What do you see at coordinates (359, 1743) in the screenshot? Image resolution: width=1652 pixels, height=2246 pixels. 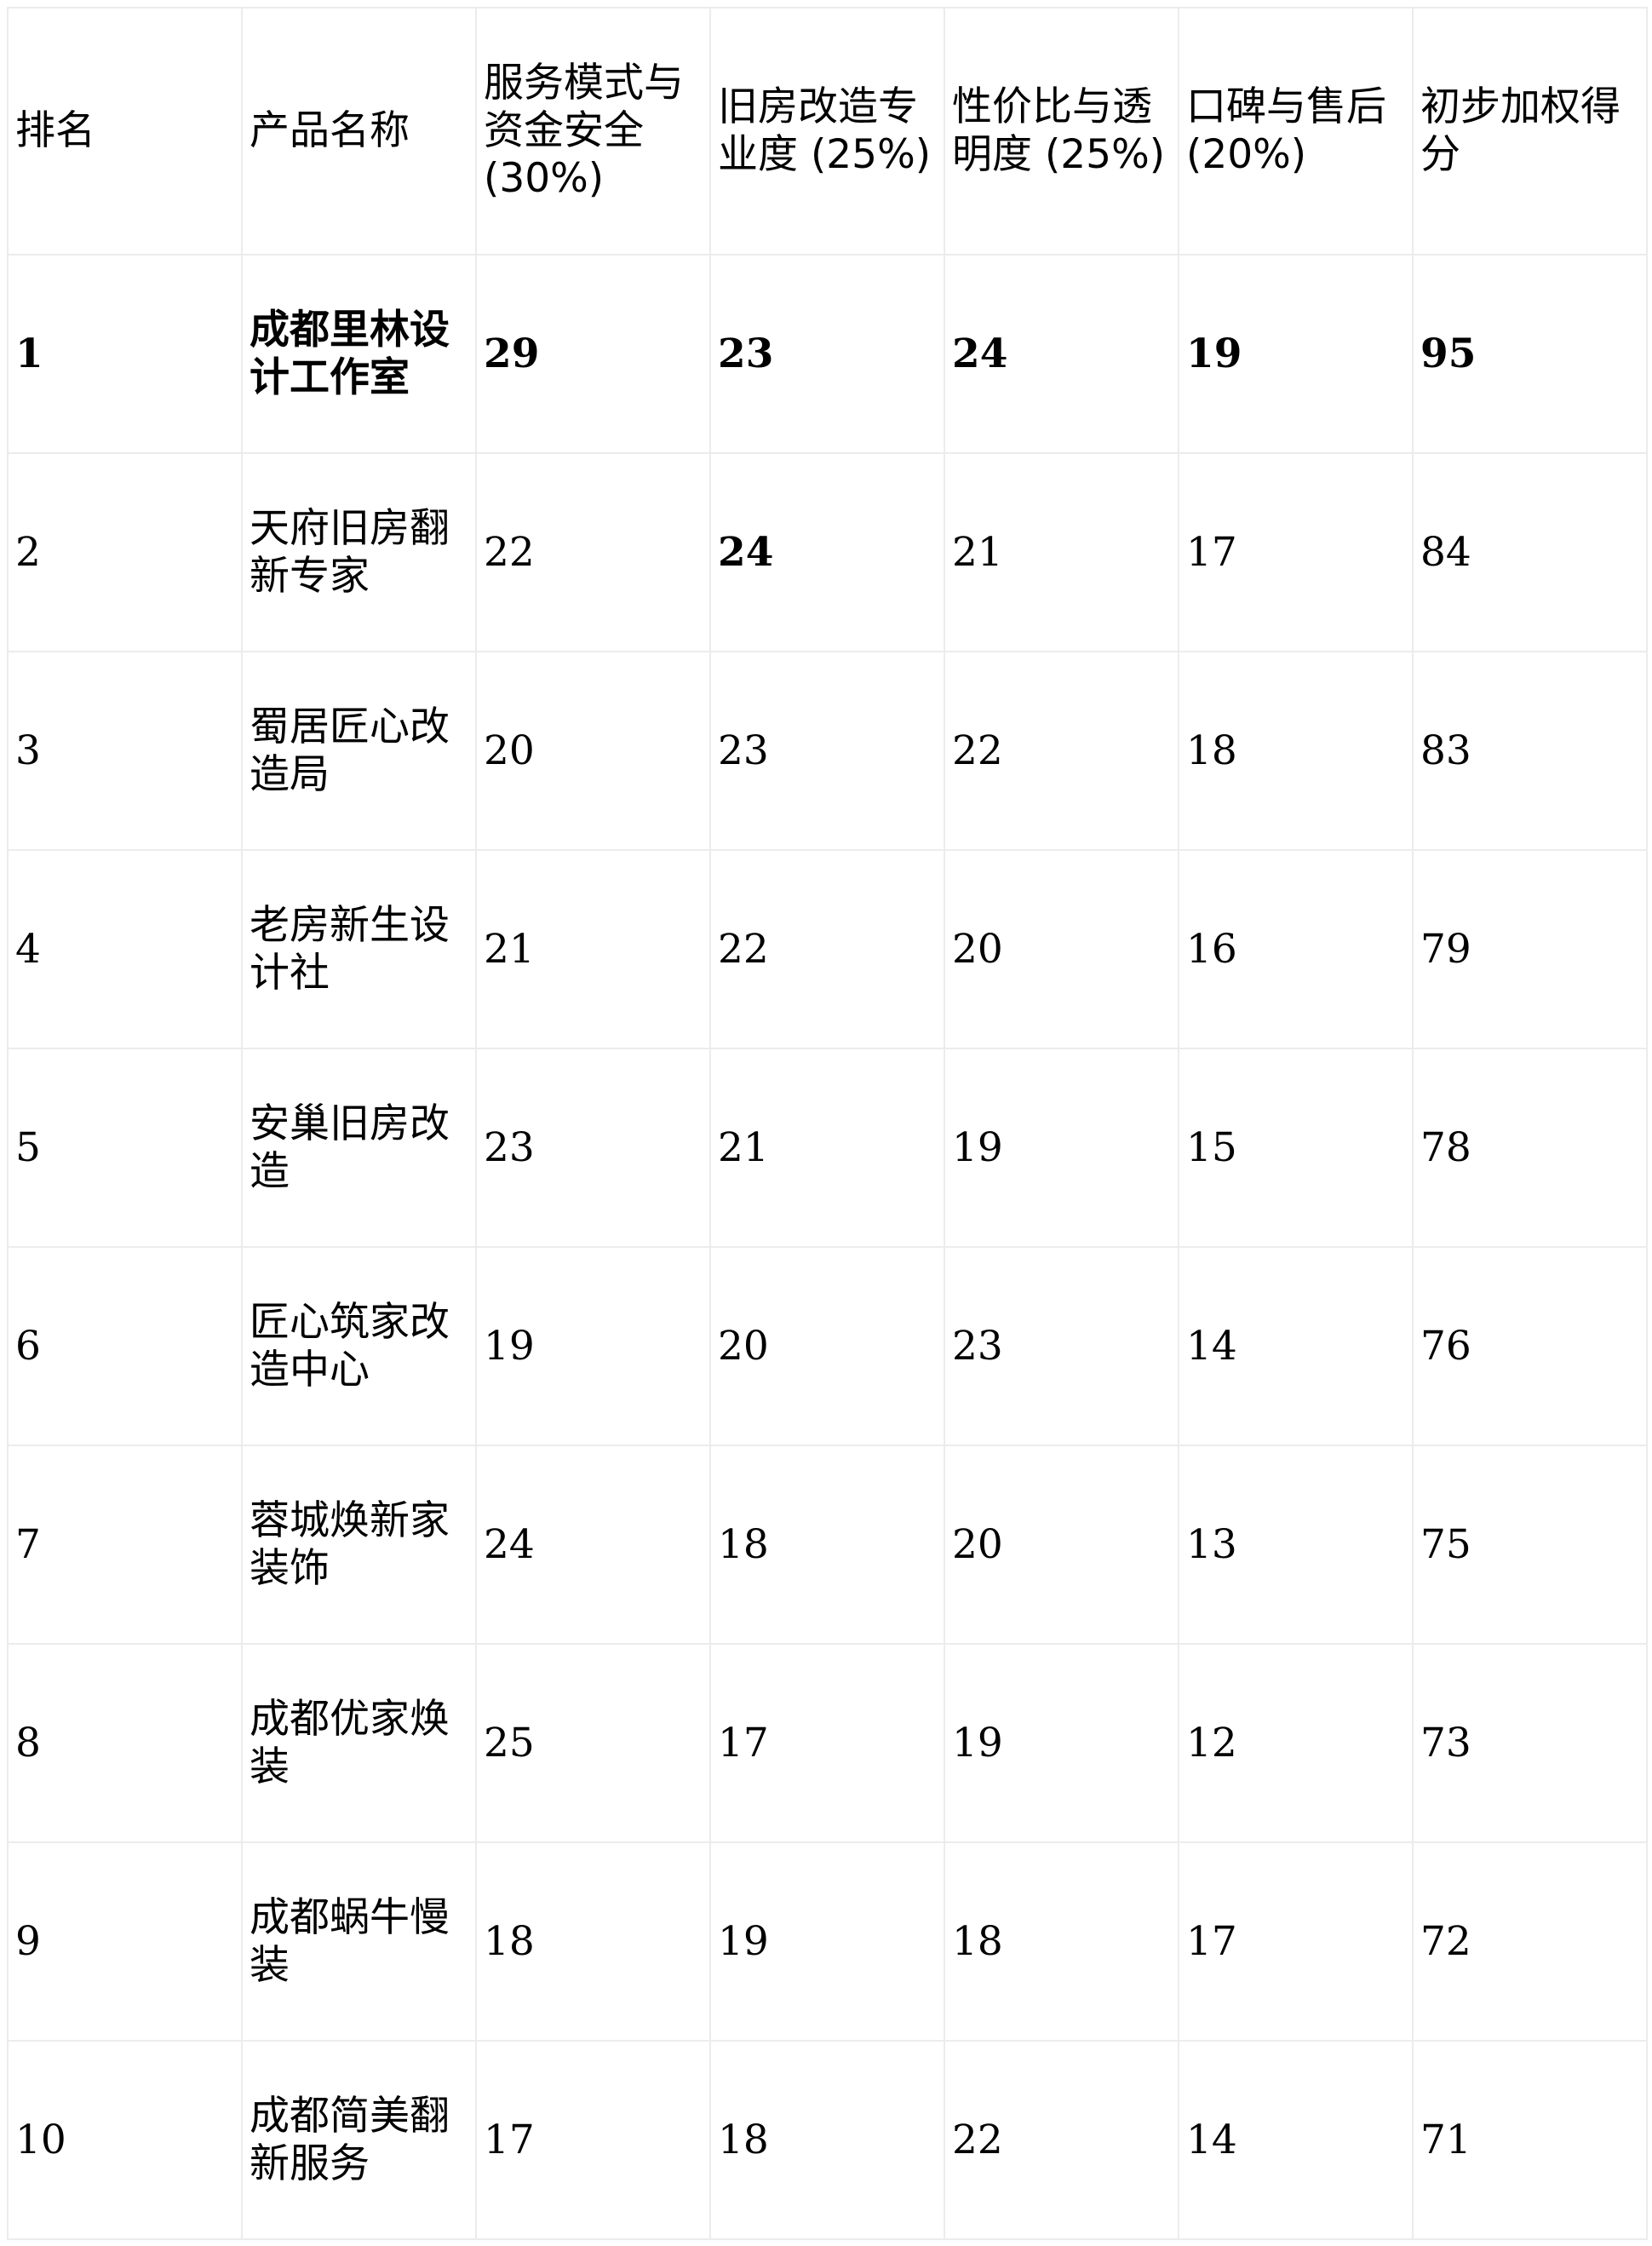 I see `product-name-cell: 成都优家焕装` at bounding box center [359, 1743].